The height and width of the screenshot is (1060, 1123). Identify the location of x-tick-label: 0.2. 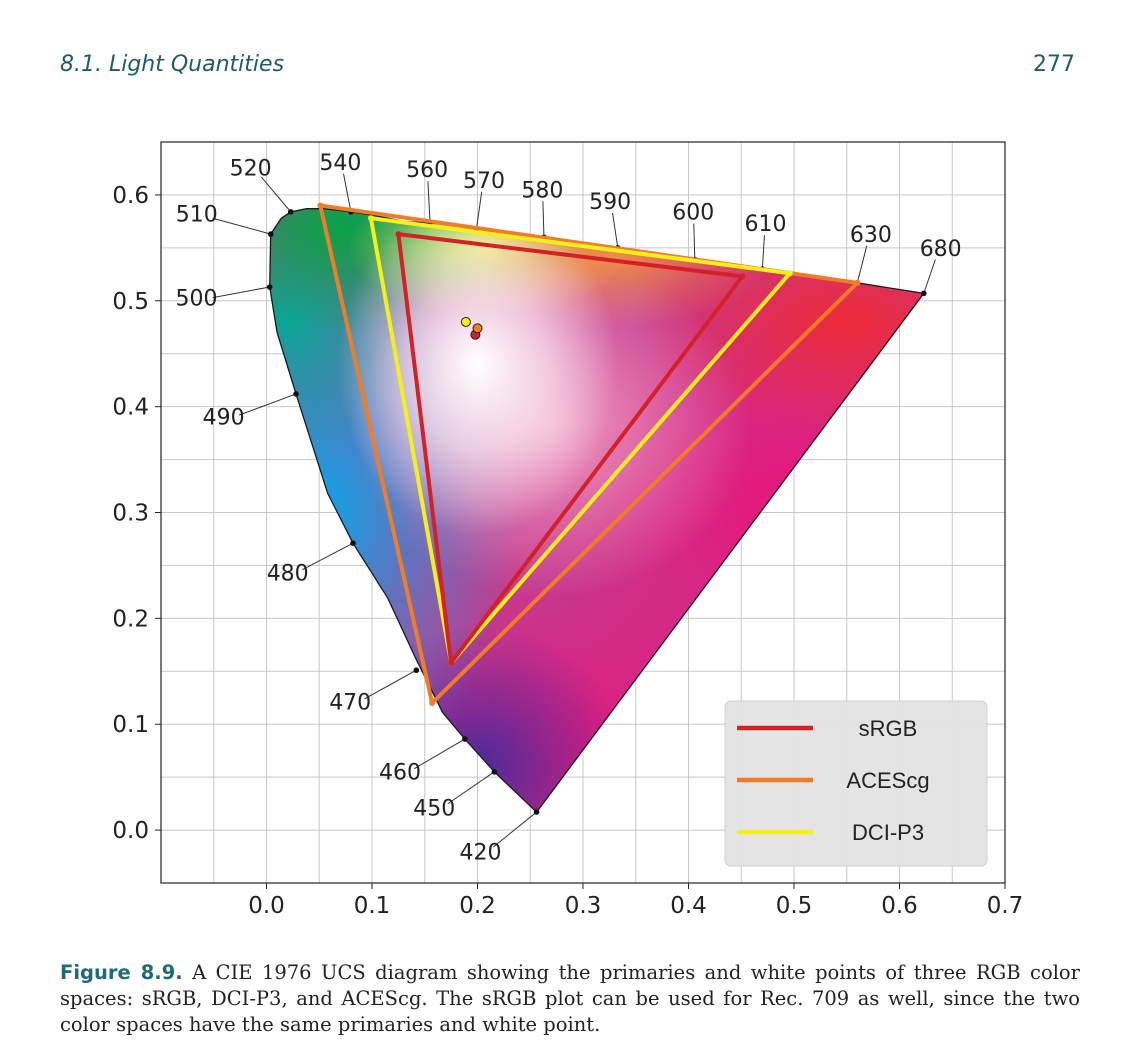
(477, 906).